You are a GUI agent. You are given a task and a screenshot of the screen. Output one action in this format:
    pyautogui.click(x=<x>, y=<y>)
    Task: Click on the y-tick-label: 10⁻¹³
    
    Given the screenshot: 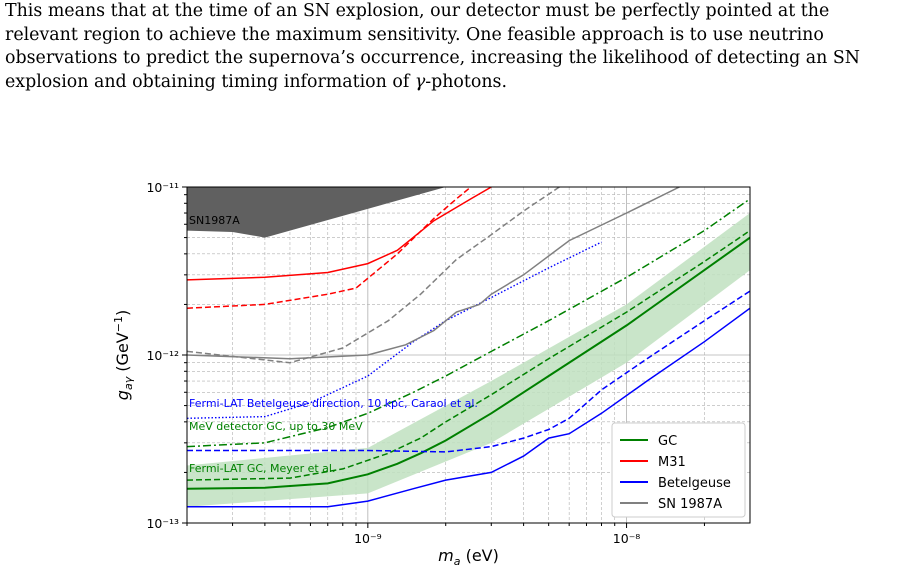 What is the action you would take?
    pyautogui.click(x=162, y=523)
    